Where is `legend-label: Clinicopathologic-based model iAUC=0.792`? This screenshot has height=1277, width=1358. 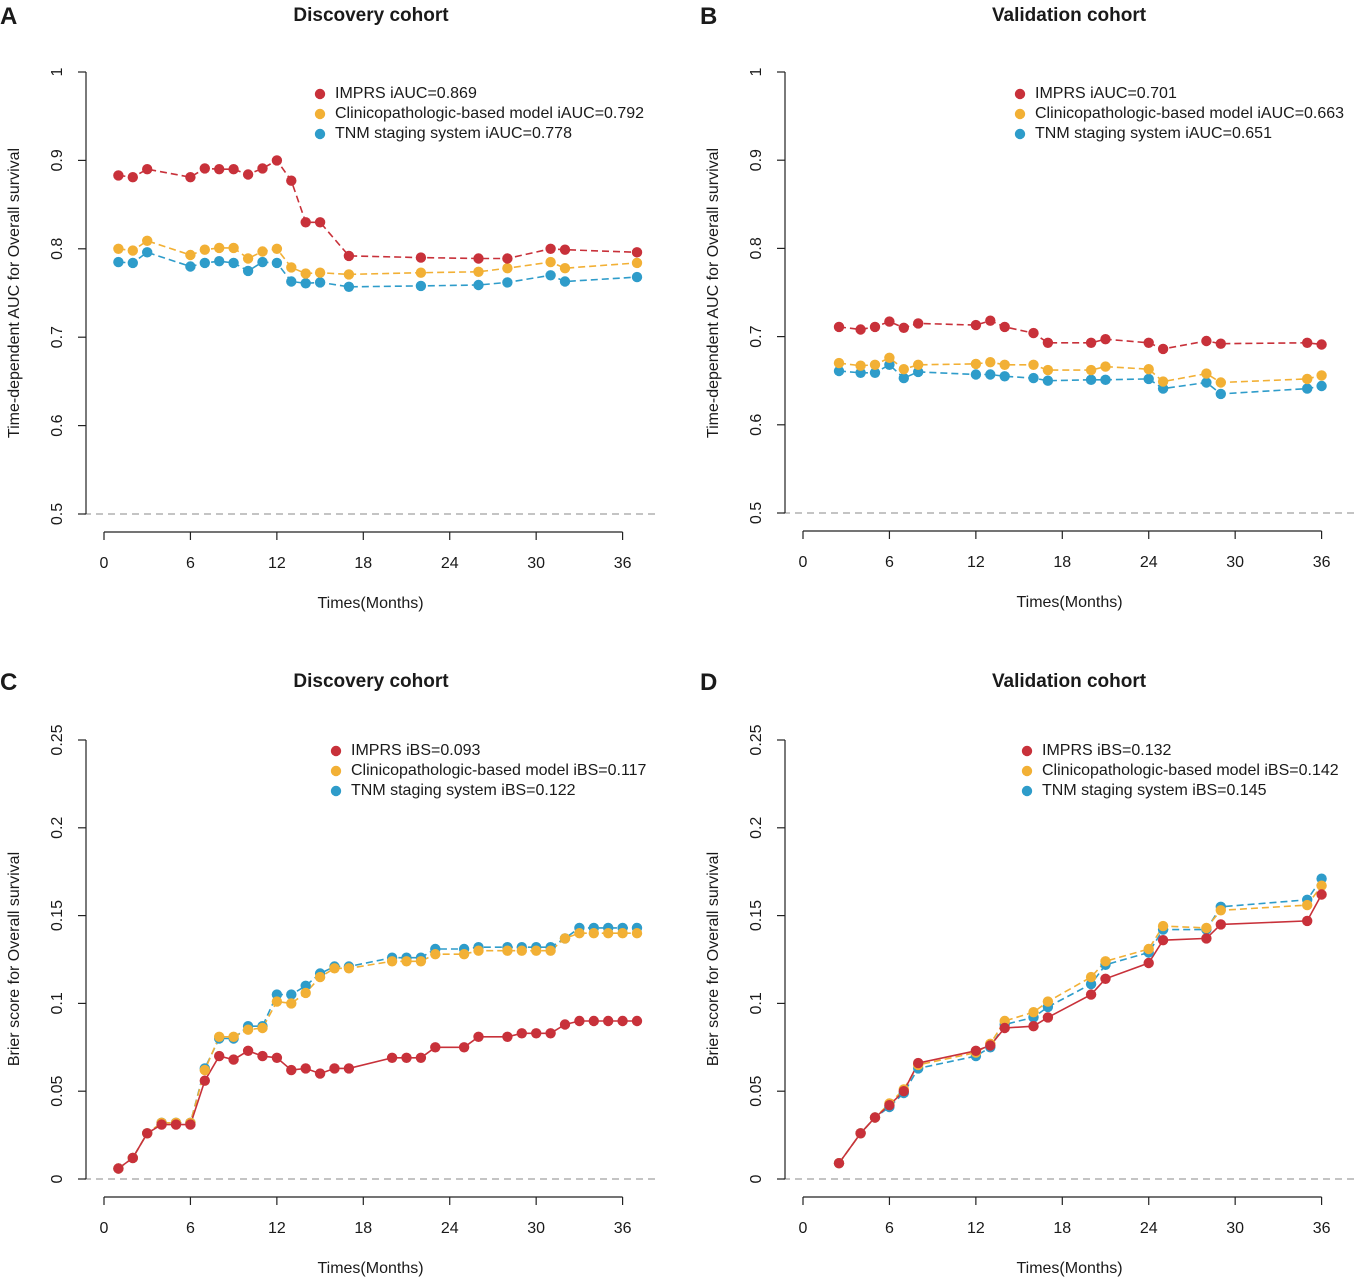 legend-label: Clinicopathologic-based model iAUC=0.792 is located at coordinates (489, 113).